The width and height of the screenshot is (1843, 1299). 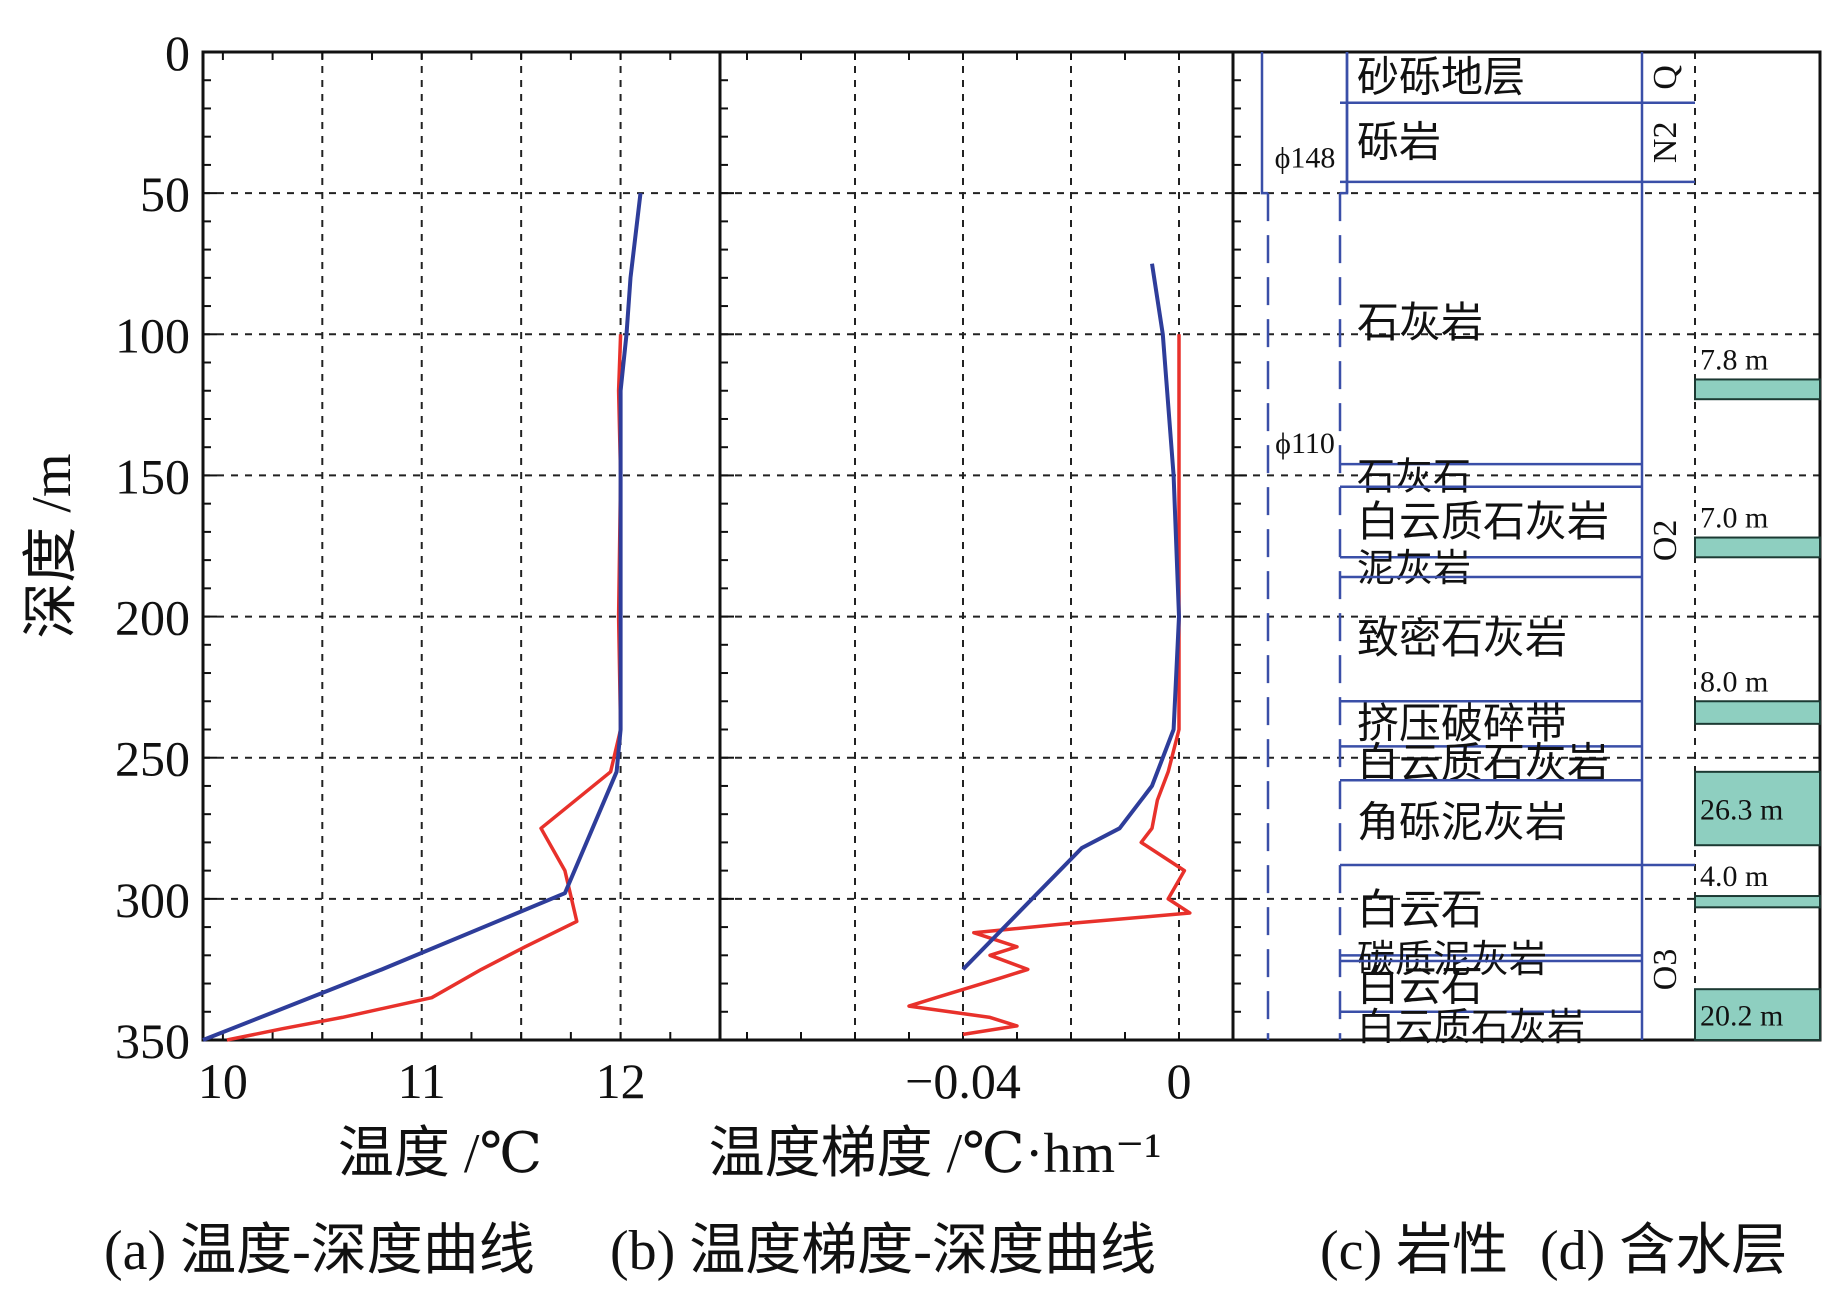 I want to click on casing-label-lower: ϕ110, so click(x=1305, y=443).